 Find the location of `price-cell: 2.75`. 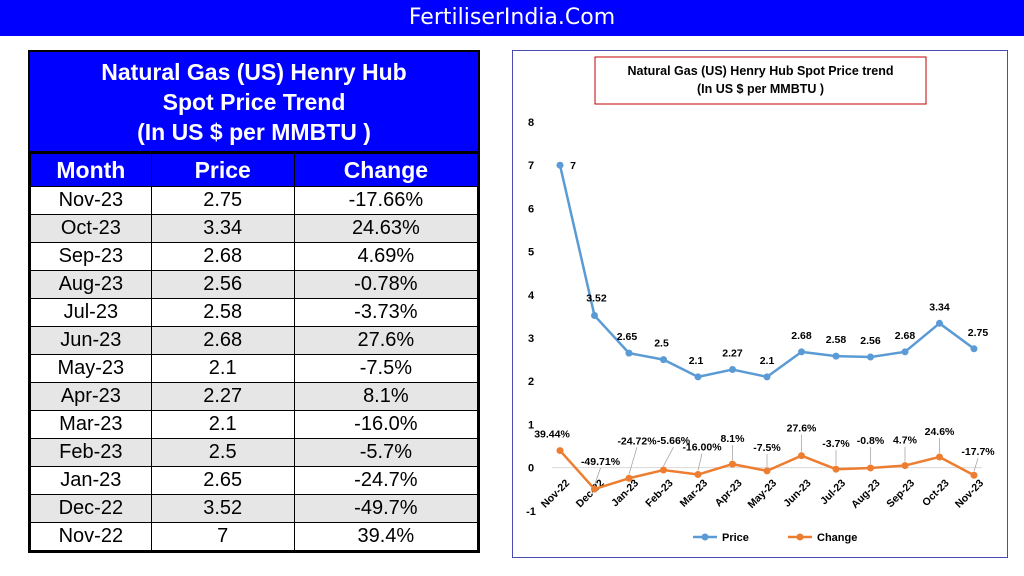

price-cell: 2.75 is located at coordinates (222, 200).